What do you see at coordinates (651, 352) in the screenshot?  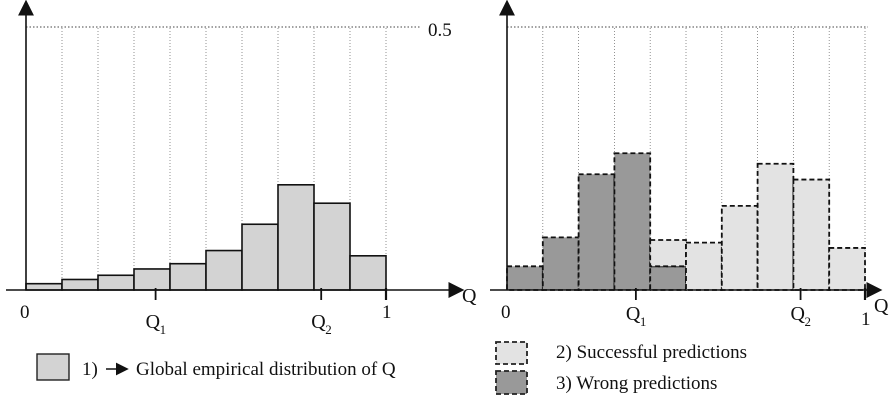 I see `legend-label-successful: 2) Successful predictions` at bounding box center [651, 352].